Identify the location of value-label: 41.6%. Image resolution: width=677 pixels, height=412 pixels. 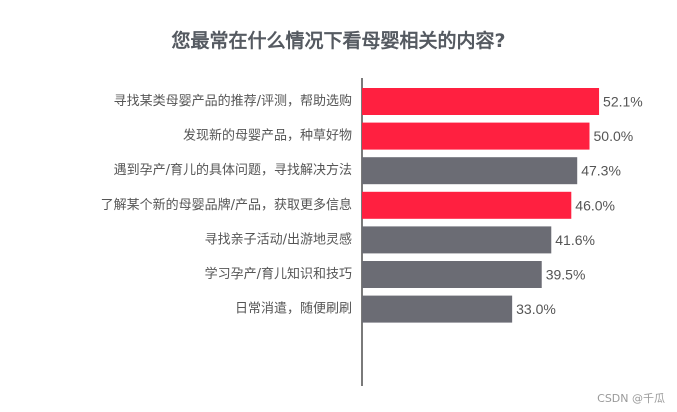
(575, 240).